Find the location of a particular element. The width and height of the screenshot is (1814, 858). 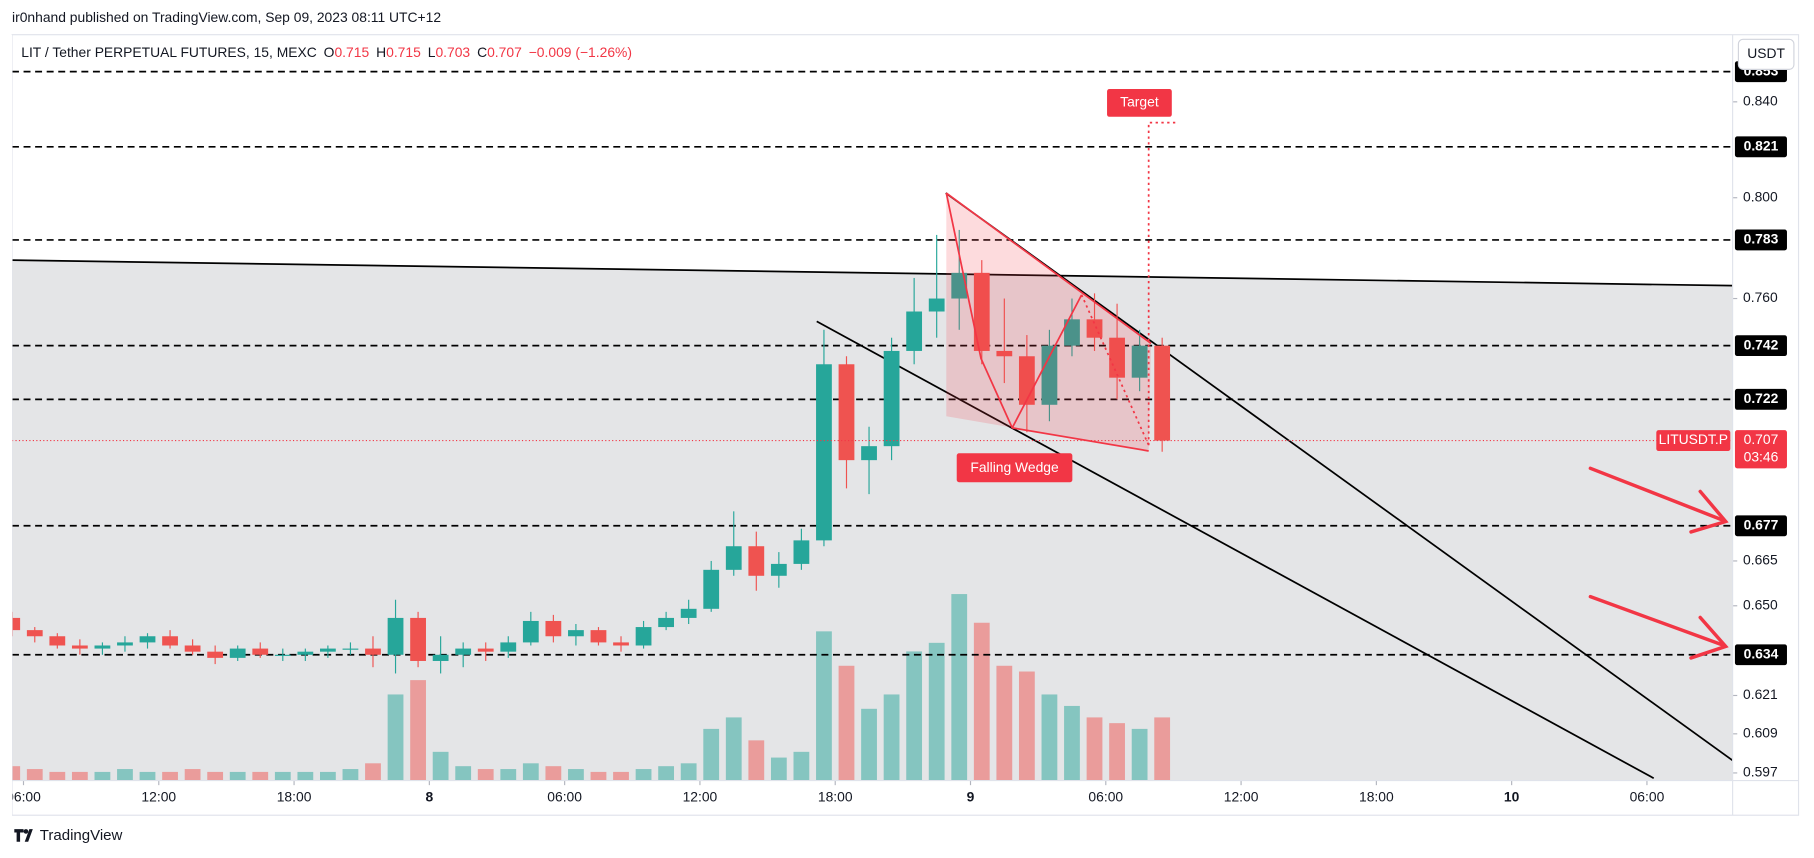

legend-o-value: 0.715 is located at coordinates (351, 52).